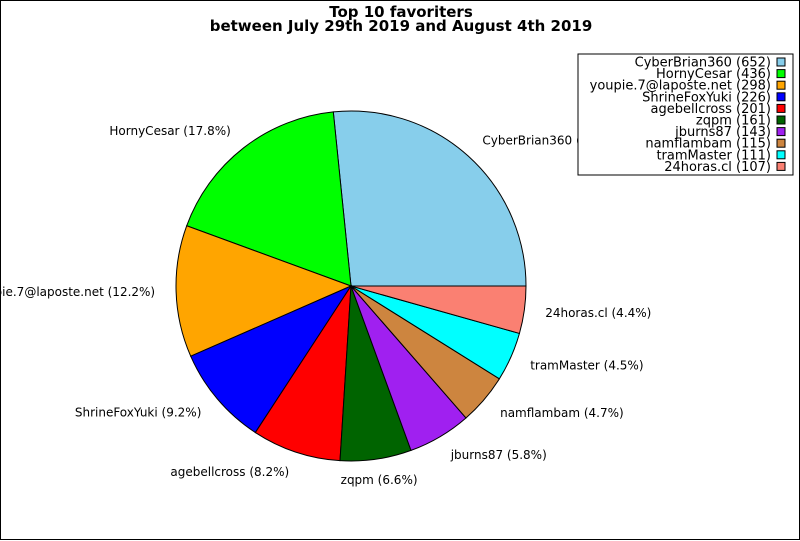 This screenshot has width=800, height=541. What do you see at coordinates (379, 480) in the screenshot?
I see `pie-label-zqpm: zqpm (6.6%)` at bounding box center [379, 480].